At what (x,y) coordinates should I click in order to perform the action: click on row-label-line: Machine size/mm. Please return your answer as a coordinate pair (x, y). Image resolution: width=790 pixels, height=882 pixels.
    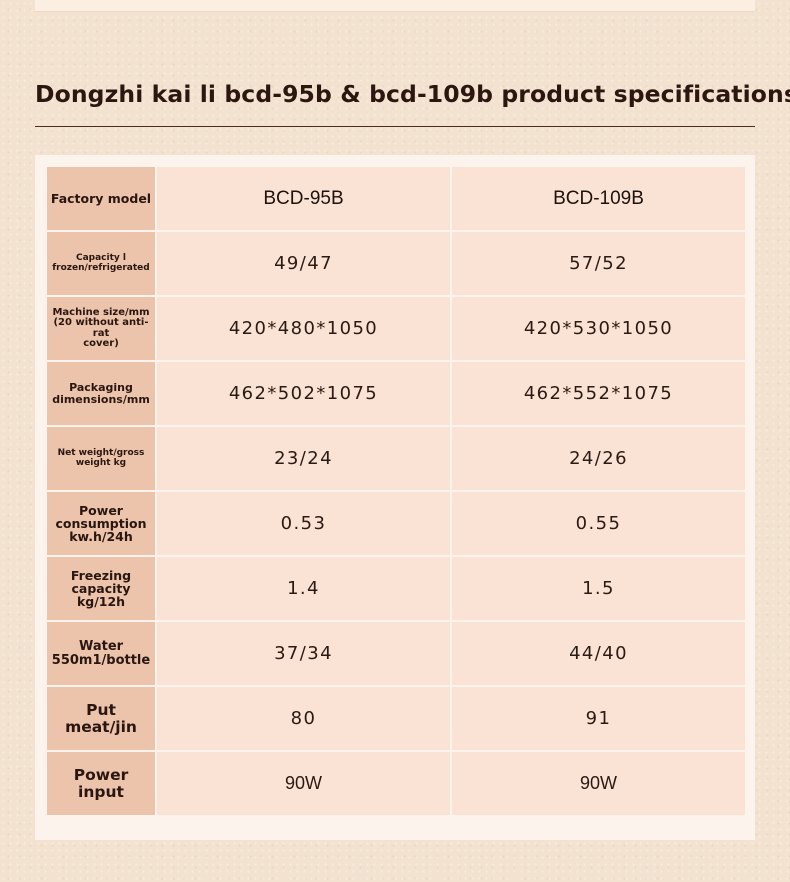
    Looking at the image, I should click on (101, 312).